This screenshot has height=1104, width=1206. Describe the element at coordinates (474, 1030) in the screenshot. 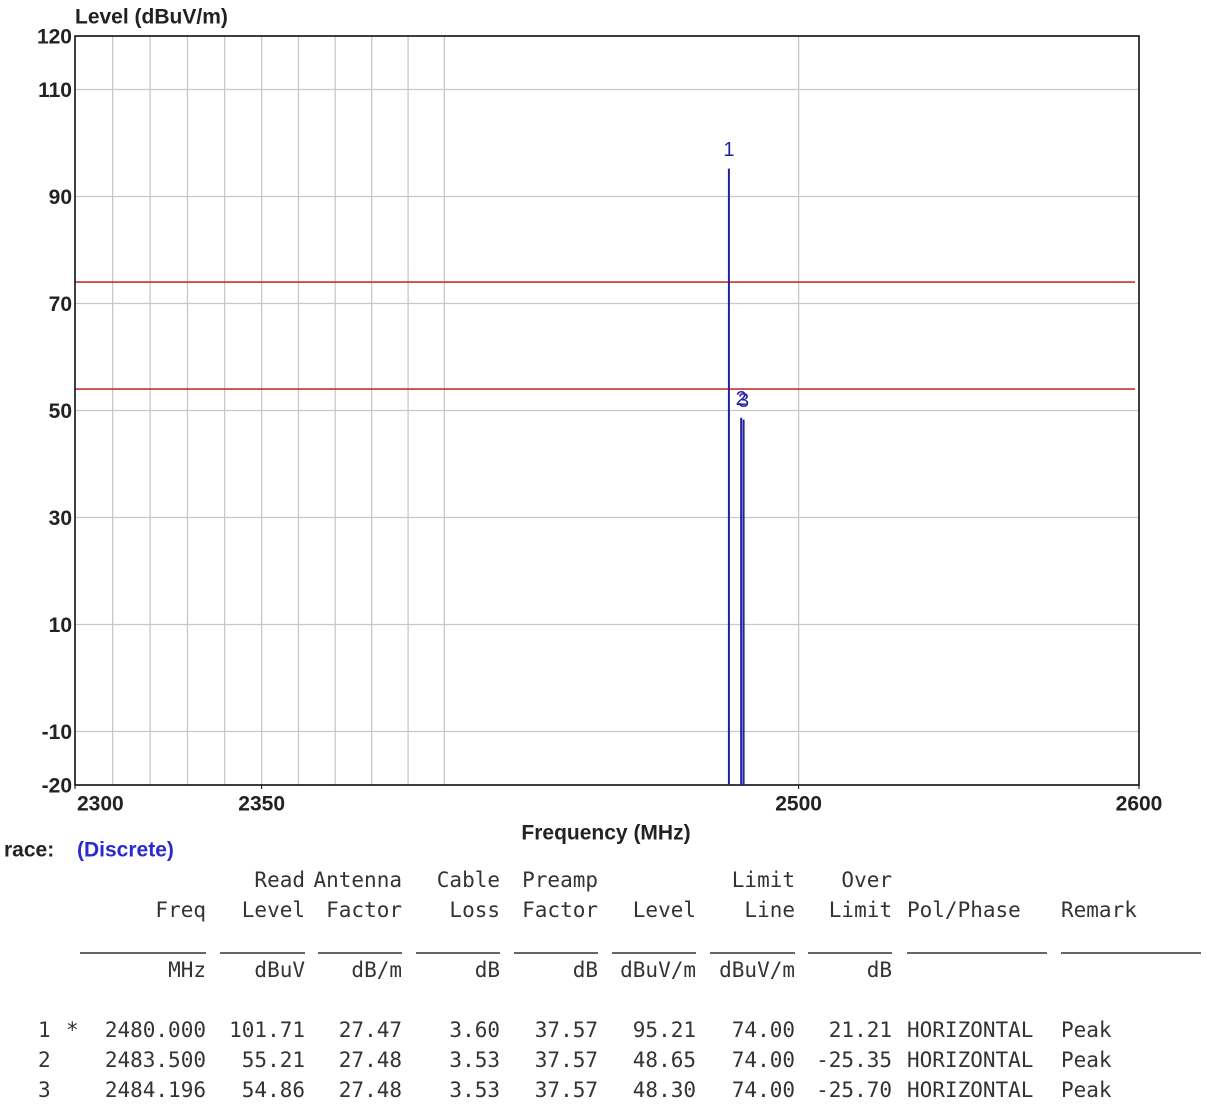

I see `table-cell: 3.60` at that location.